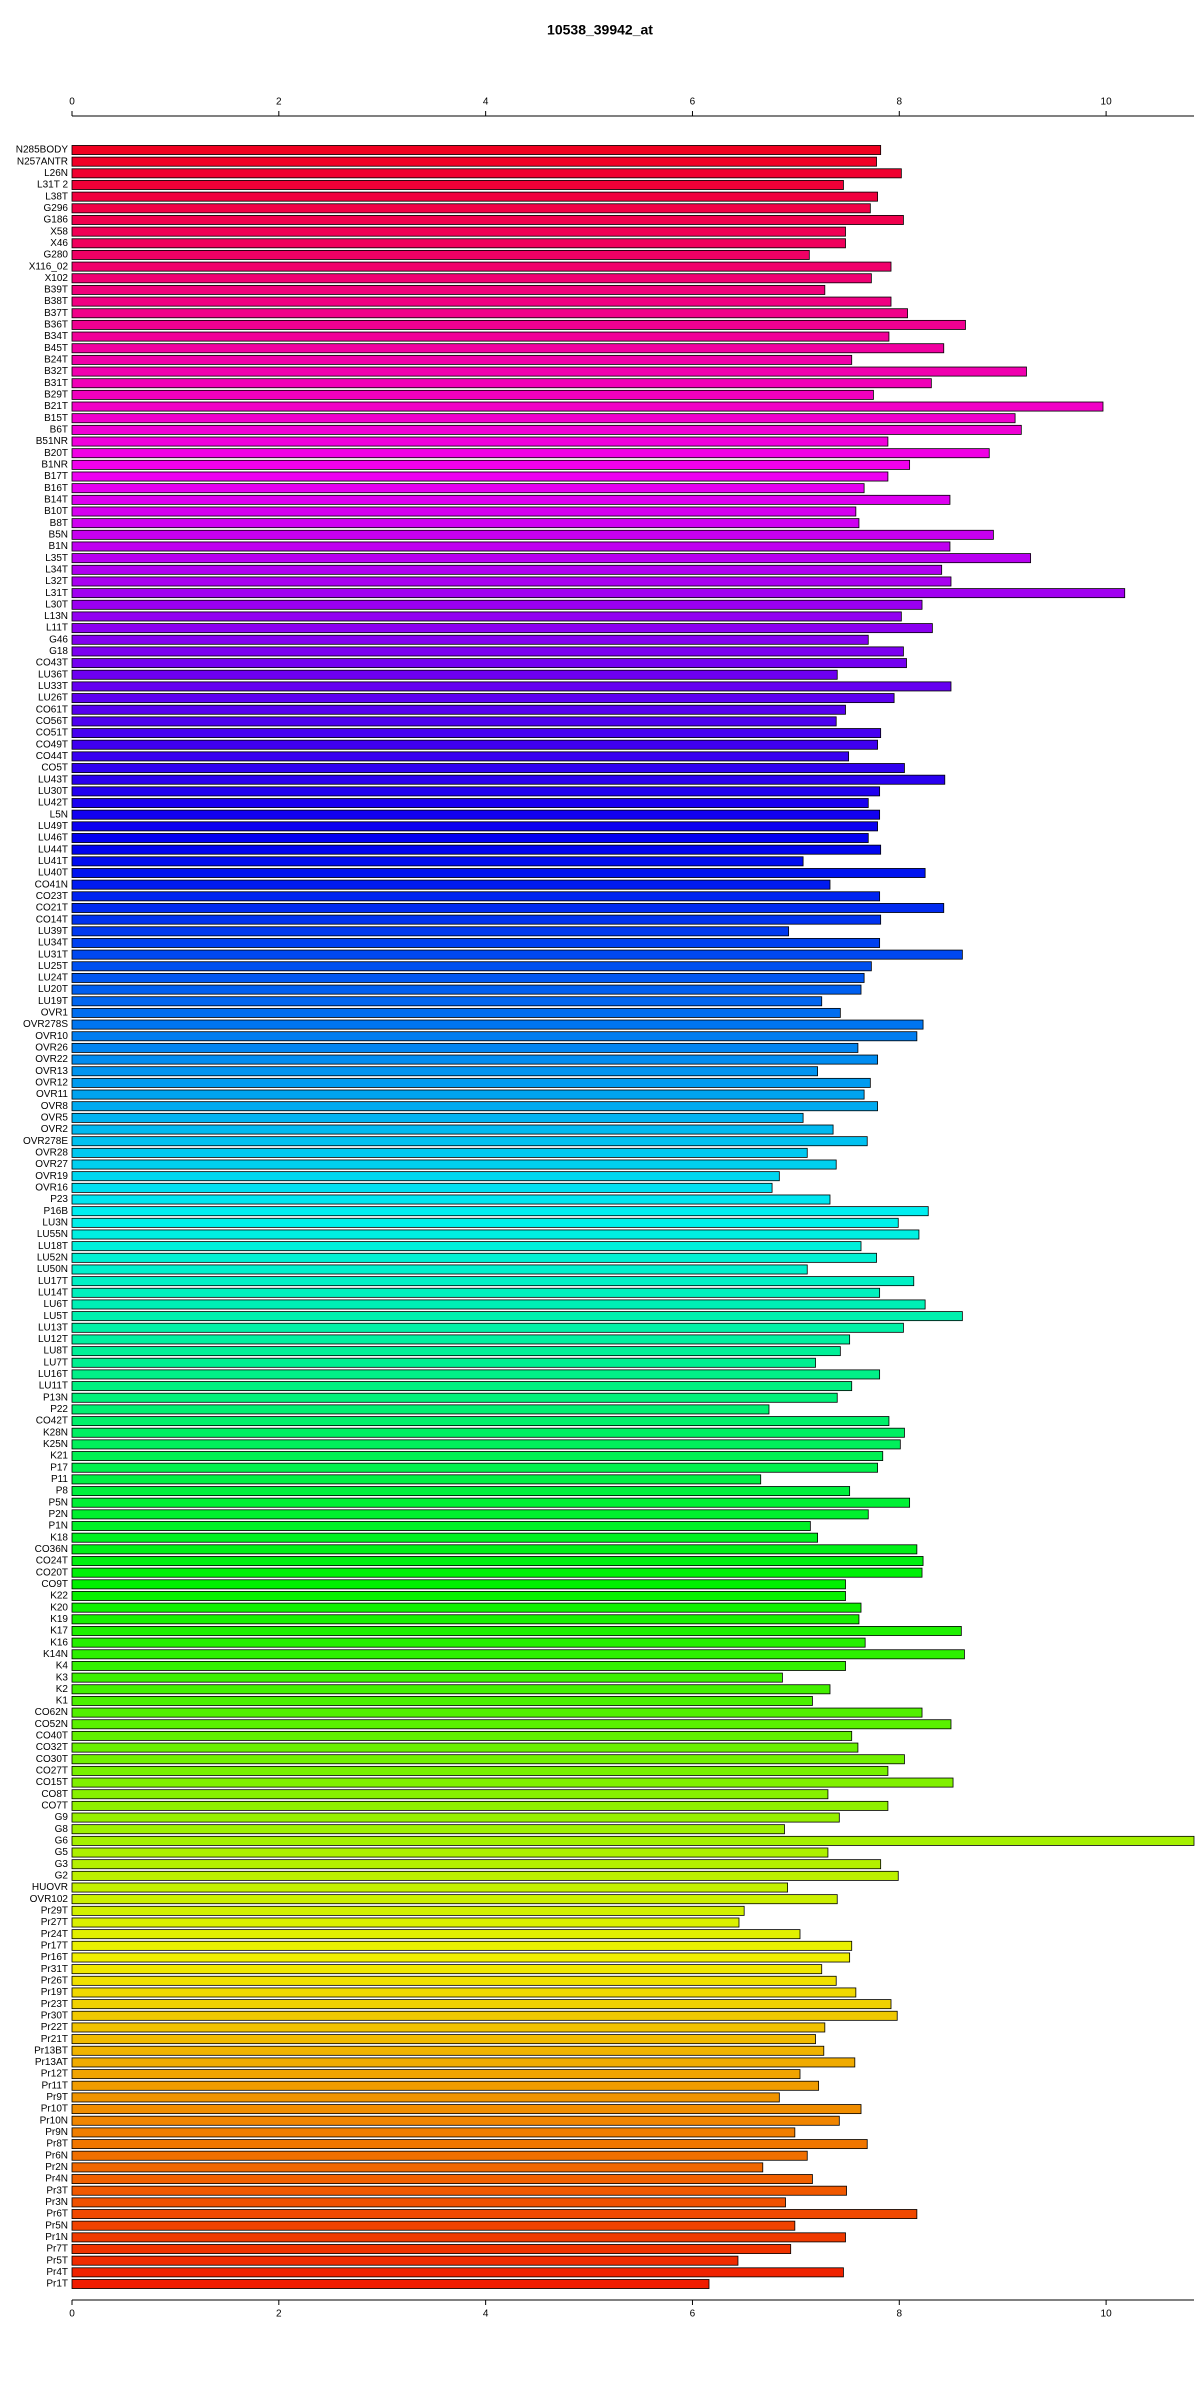 The height and width of the screenshot is (2400, 1200). Describe the element at coordinates (693, 102) in the screenshot. I see `x-tick-label: 6` at that location.